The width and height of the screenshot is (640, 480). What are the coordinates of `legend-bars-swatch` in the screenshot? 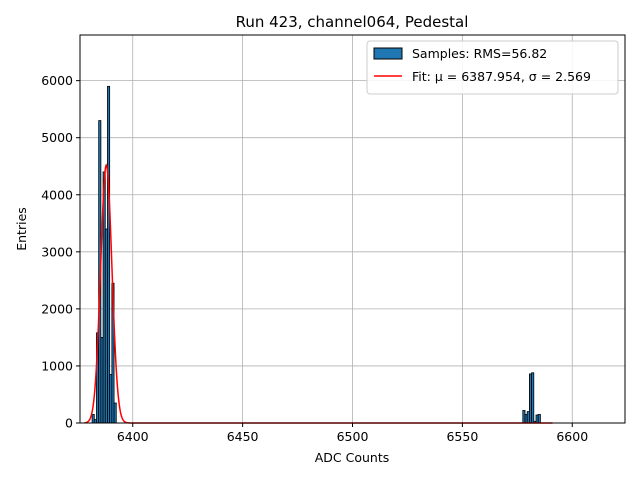 It's located at (388, 53).